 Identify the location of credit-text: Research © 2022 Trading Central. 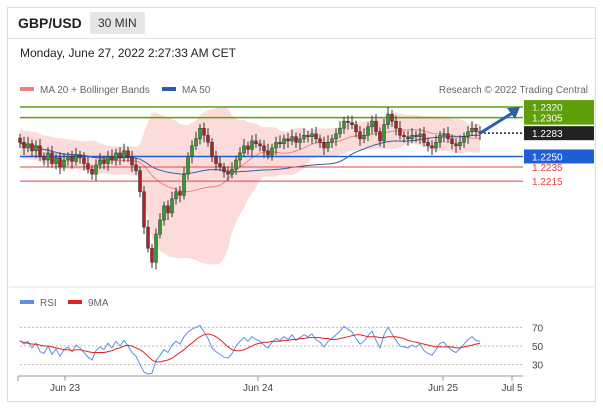
(513, 90).